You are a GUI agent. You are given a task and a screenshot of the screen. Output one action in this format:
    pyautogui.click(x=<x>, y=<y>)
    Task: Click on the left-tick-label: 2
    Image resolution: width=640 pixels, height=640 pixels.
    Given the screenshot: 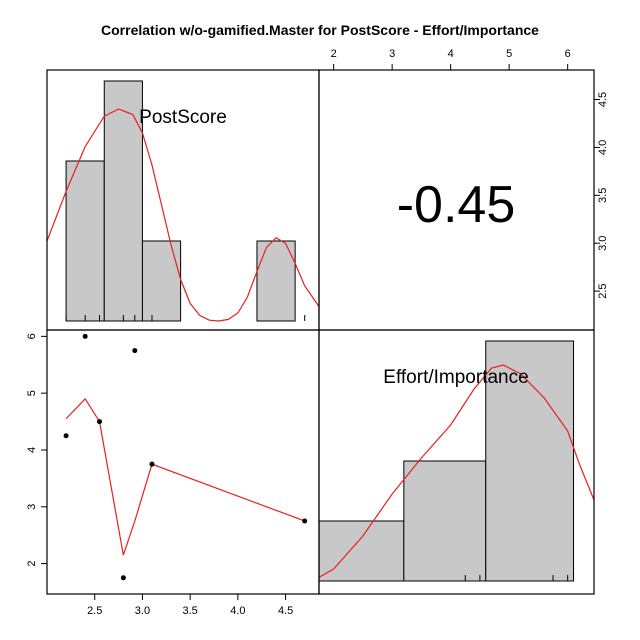 What is the action you would take?
    pyautogui.click(x=32, y=564)
    